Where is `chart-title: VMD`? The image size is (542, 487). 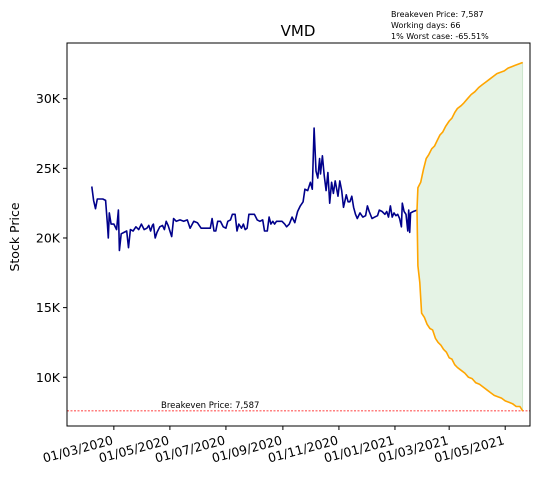
chart-title: VMD is located at coordinates (298, 31).